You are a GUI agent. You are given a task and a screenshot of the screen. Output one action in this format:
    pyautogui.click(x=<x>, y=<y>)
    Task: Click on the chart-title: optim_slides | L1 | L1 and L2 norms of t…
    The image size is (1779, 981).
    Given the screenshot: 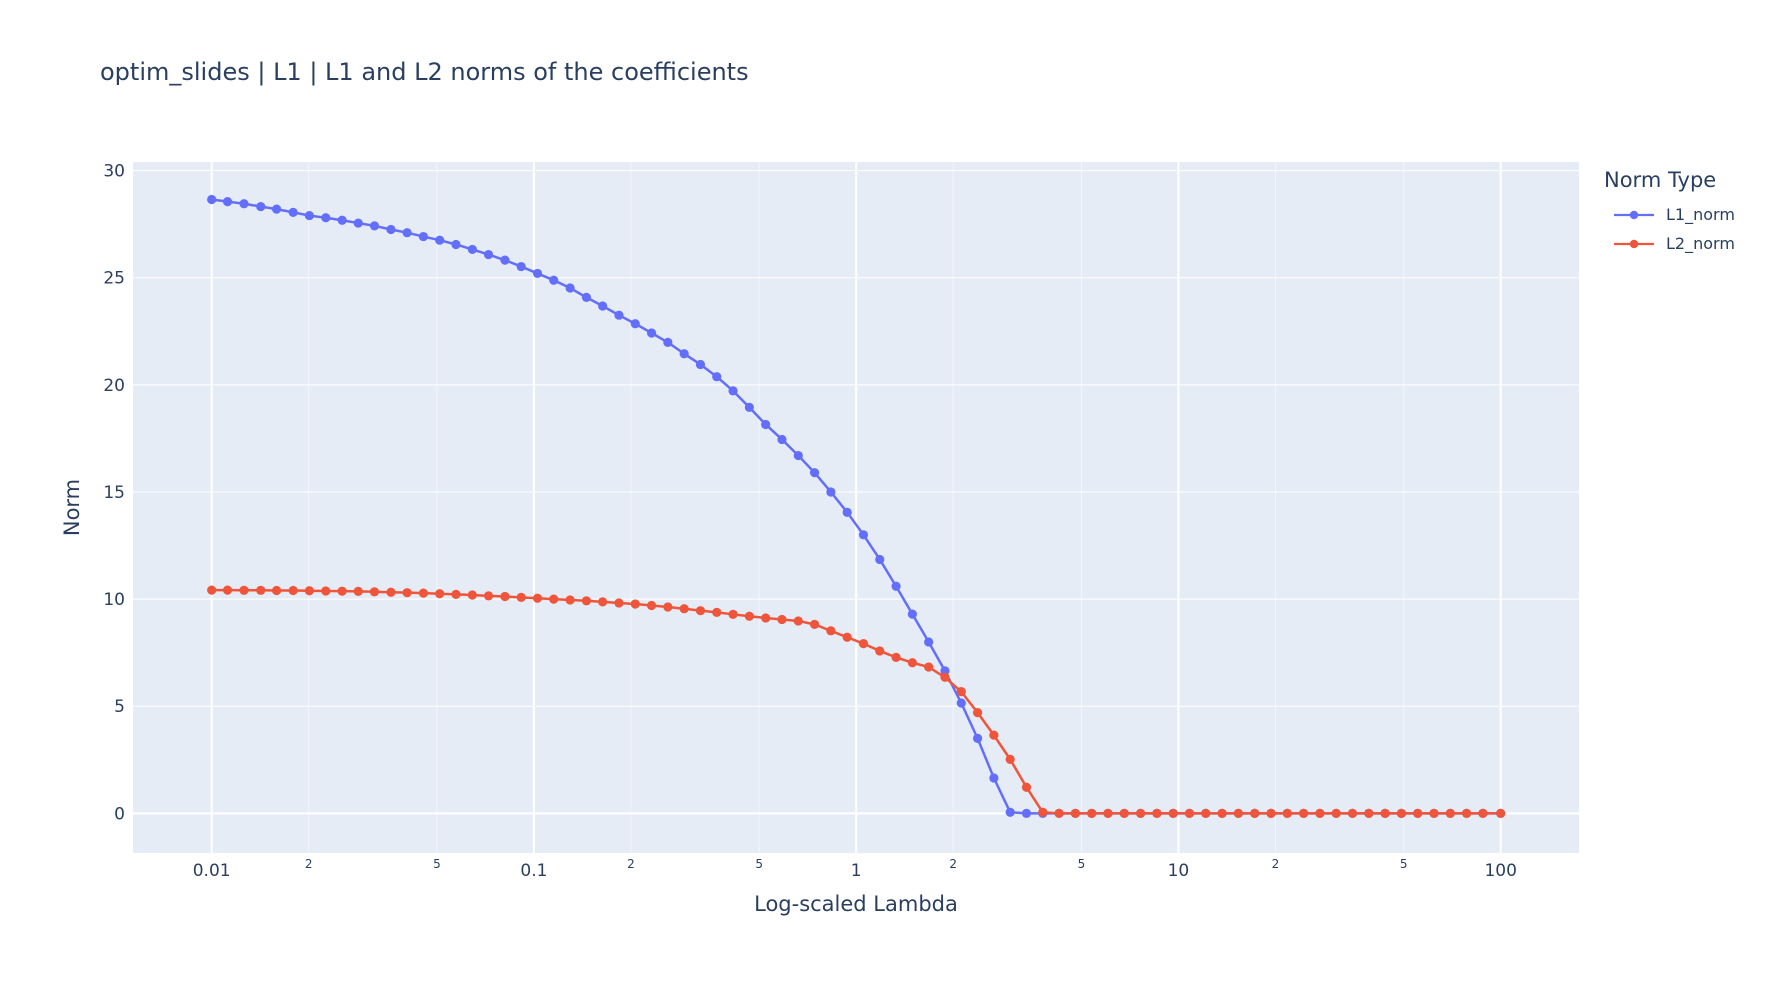 What is the action you would take?
    pyautogui.click(x=424, y=72)
    